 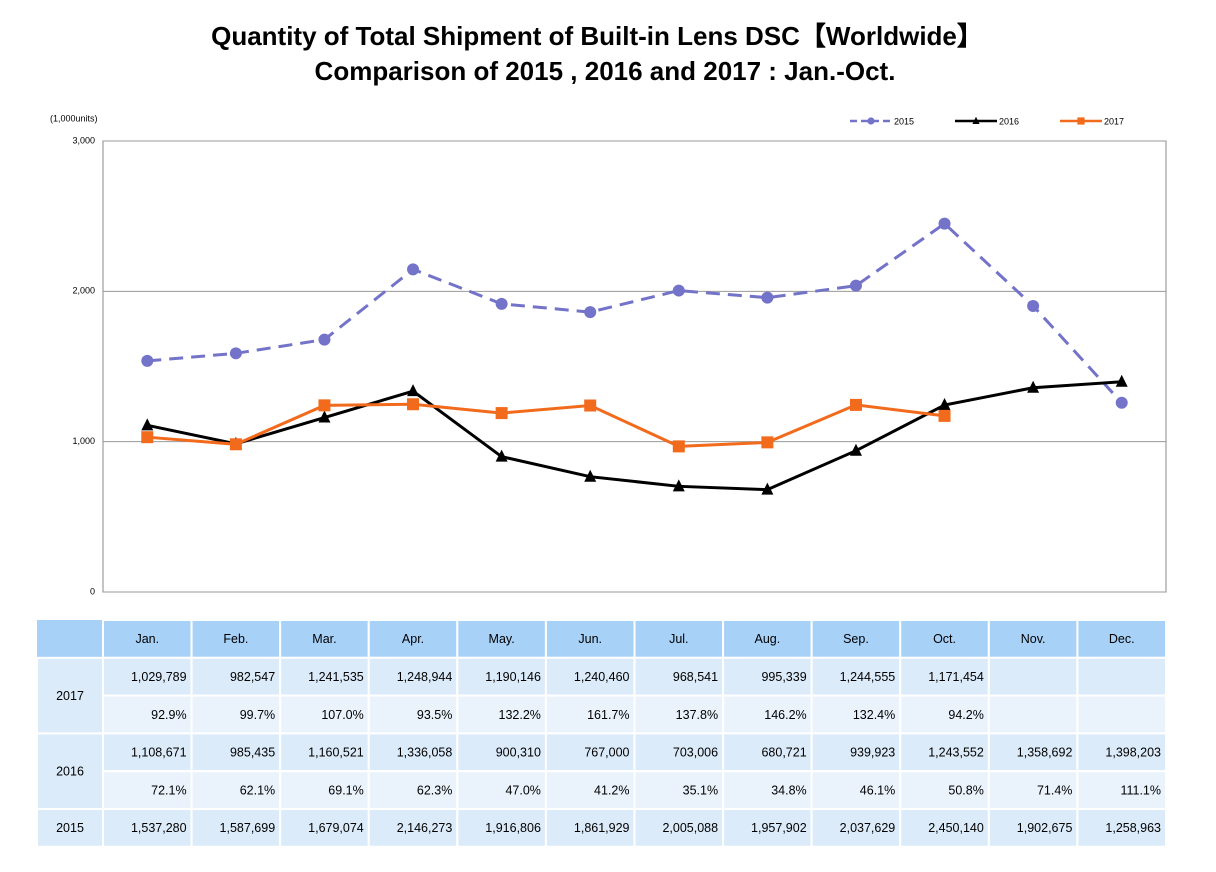 I want to click on table-cell-text: 34.8%, so click(x=788, y=790).